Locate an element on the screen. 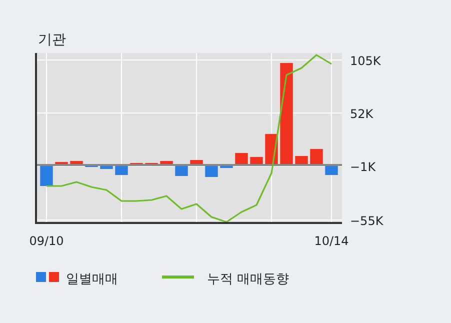  y-tick-label: −1K is located at coordinates (363, 167).